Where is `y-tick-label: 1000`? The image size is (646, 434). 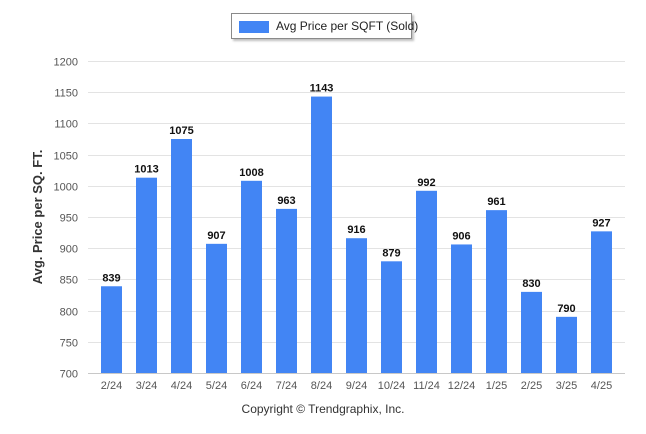
y-tick-label: 1000 is located at coordinates (66, 188).